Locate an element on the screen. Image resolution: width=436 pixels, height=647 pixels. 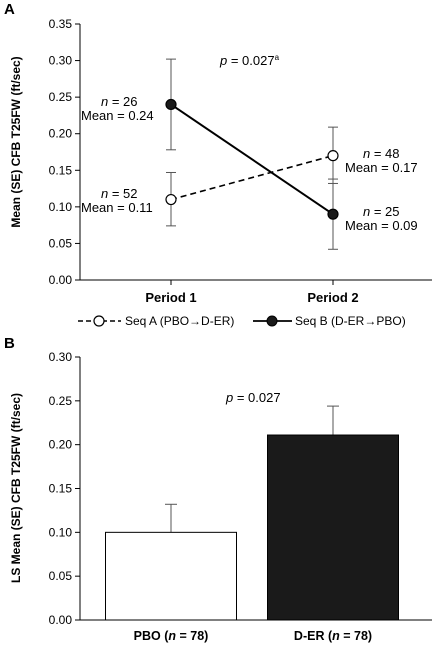
bar-pbo is located at coordinates (171, 576).